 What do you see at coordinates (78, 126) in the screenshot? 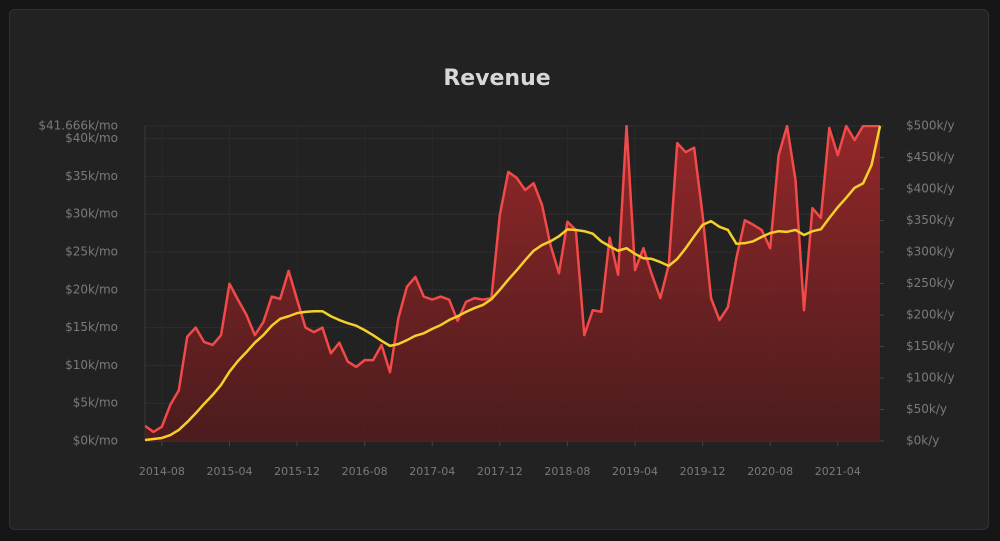
I see `y-tick-label: $41.666k/mo` at bounding box center [78, 126].